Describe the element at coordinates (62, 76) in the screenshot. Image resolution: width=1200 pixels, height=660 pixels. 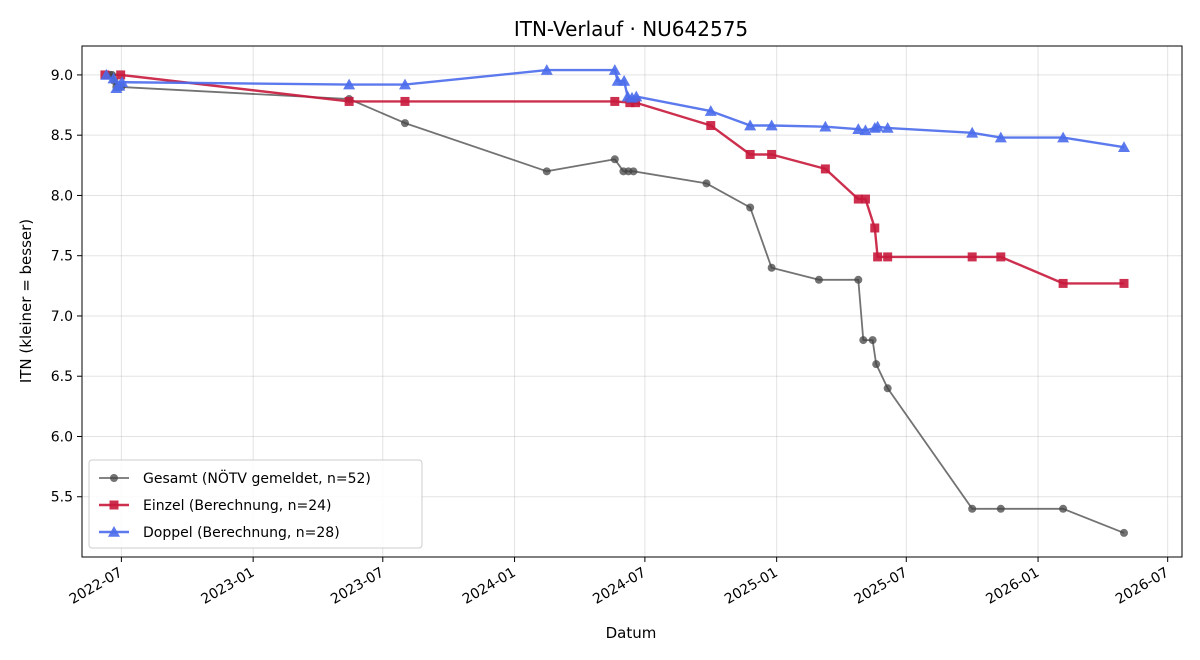
I see `y-tick-label: 9.0` at that location.